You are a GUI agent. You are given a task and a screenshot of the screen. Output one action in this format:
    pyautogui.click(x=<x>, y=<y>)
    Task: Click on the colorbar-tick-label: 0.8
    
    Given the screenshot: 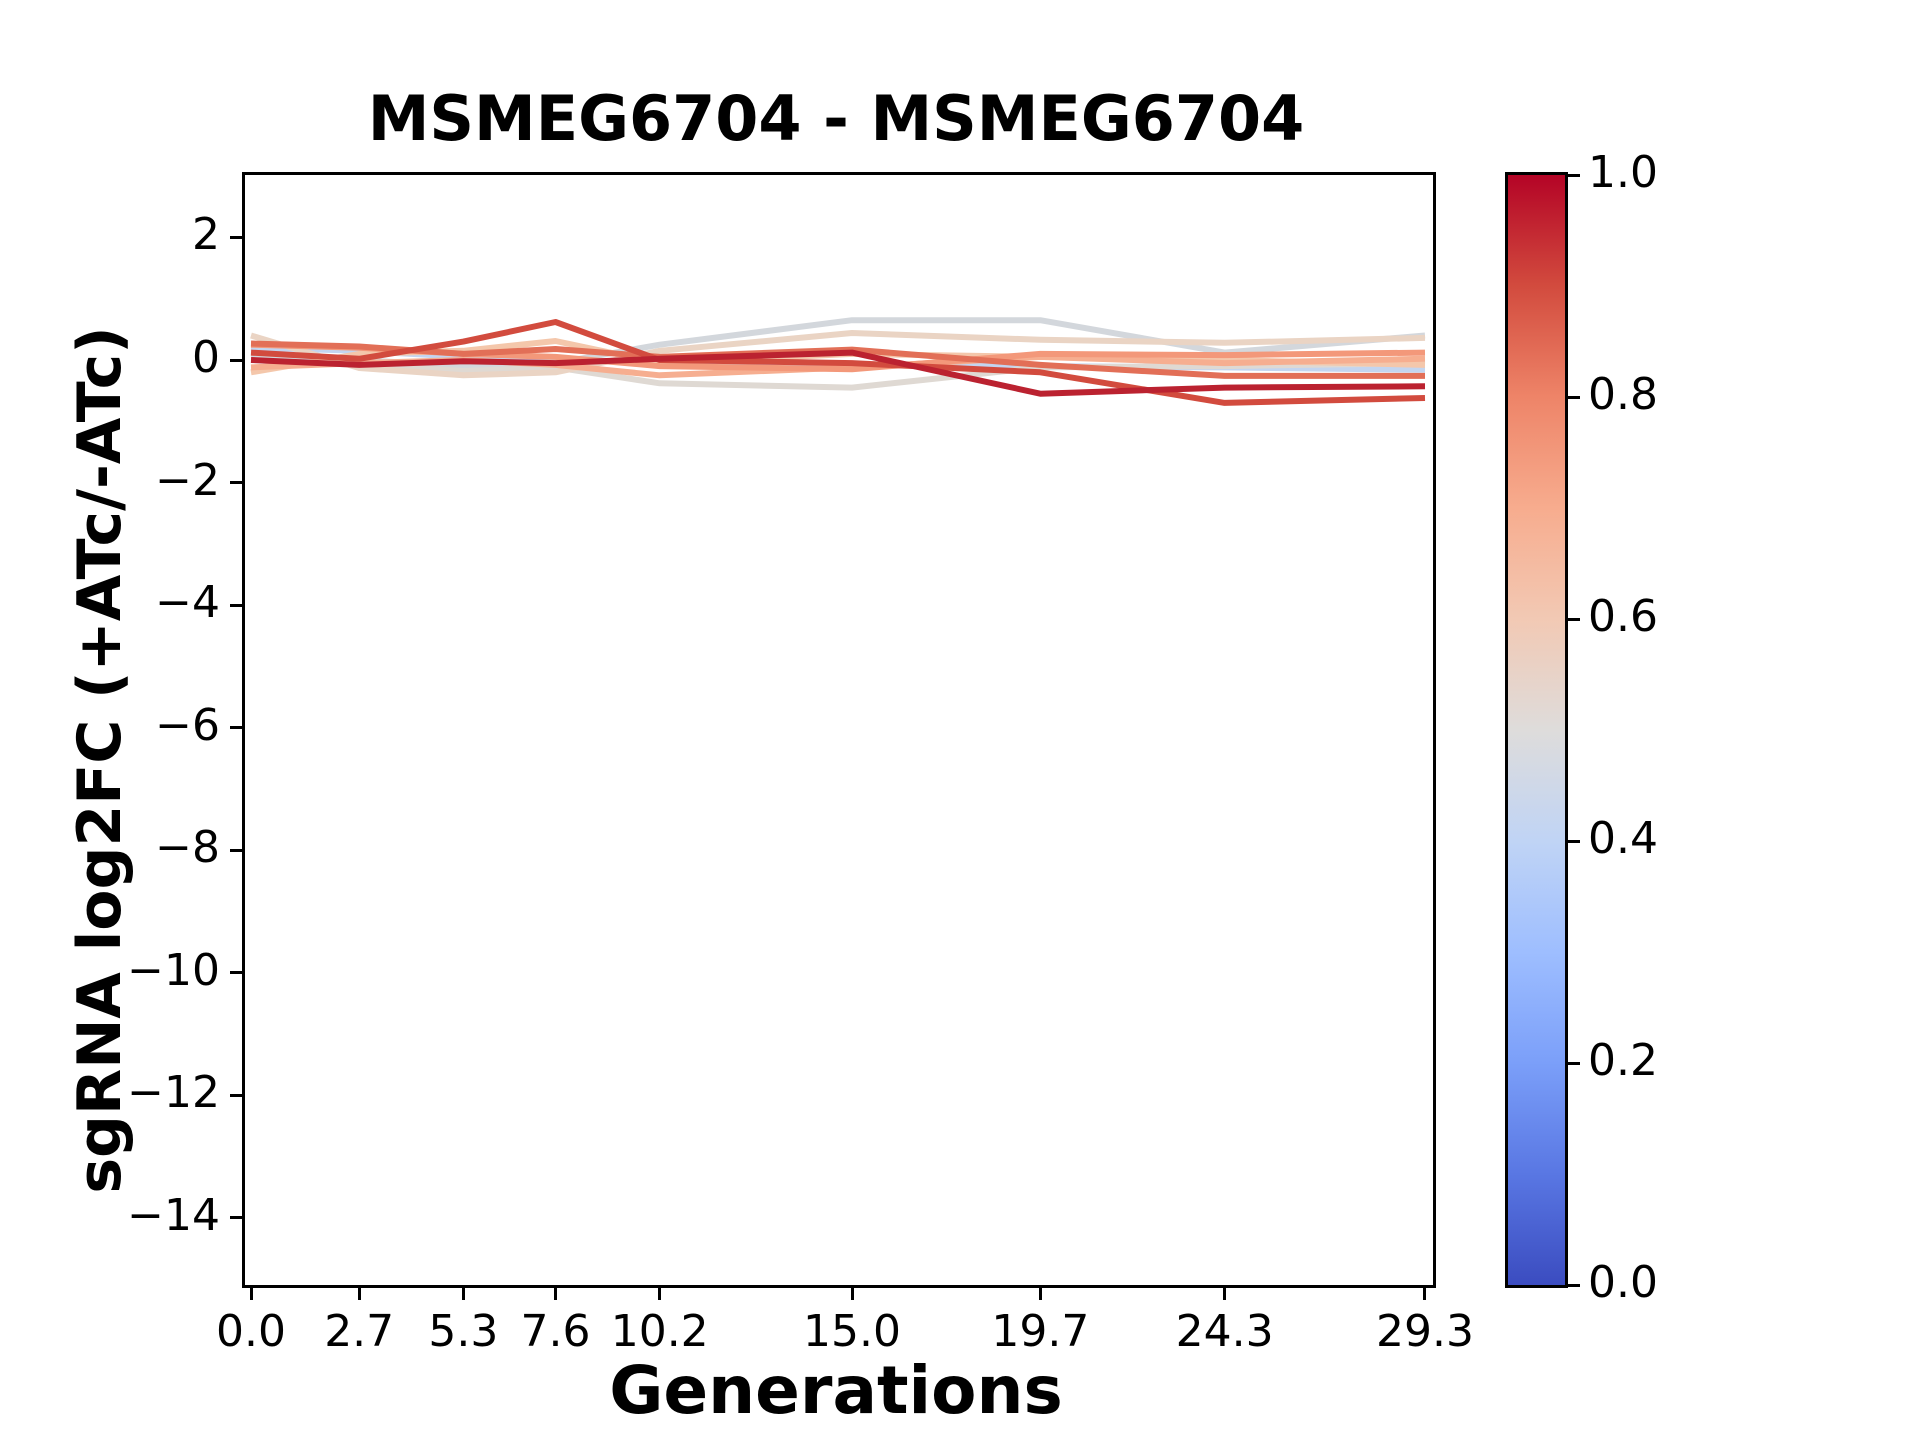 What is the action you would take?
    pyautogui.click(x=1623, y=394)
    